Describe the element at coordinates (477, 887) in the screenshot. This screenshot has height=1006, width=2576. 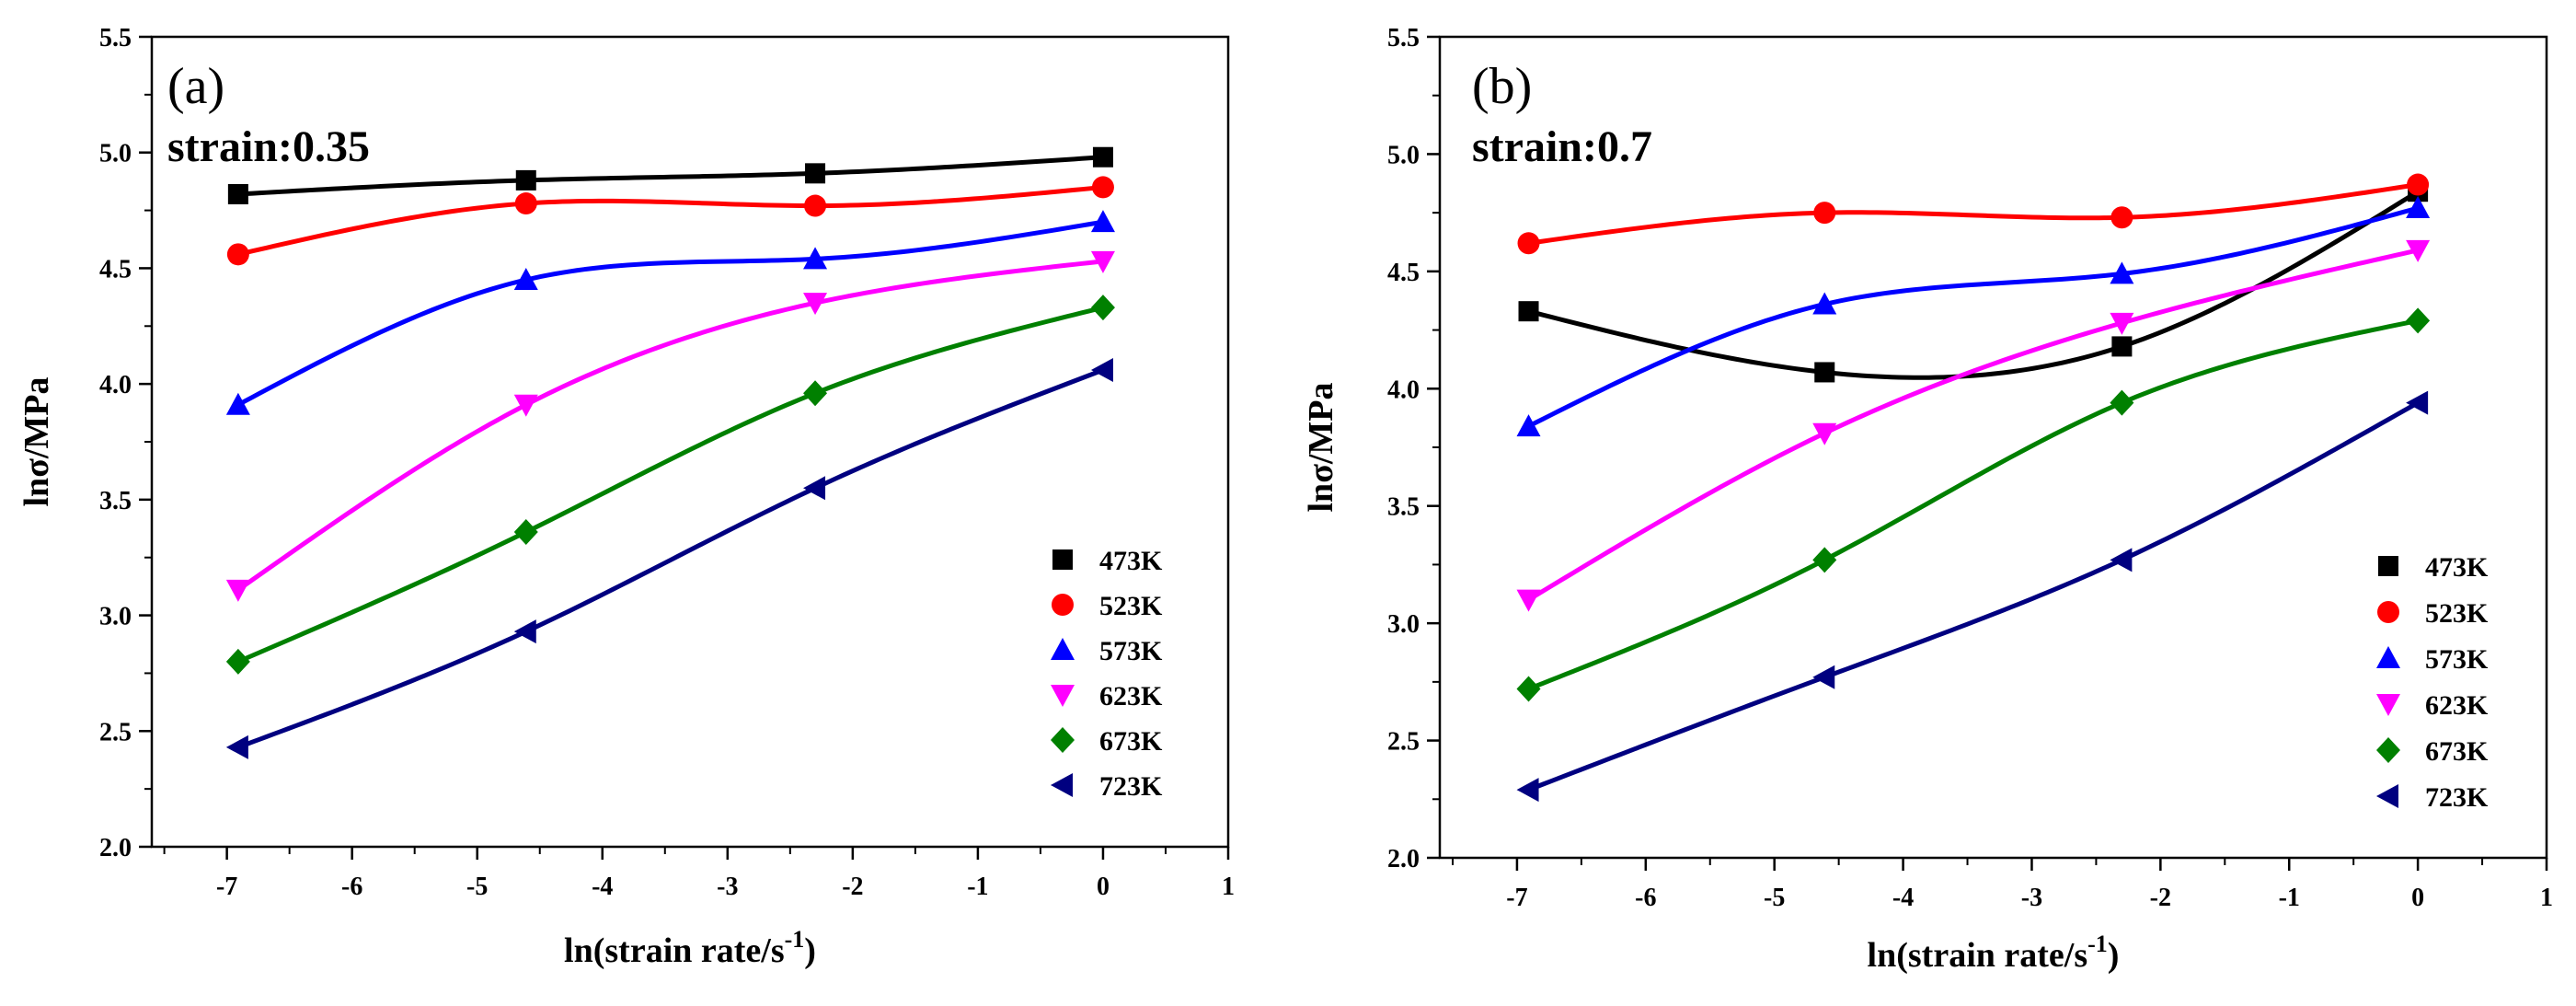
I see `x-tick-label: -5` at that location.